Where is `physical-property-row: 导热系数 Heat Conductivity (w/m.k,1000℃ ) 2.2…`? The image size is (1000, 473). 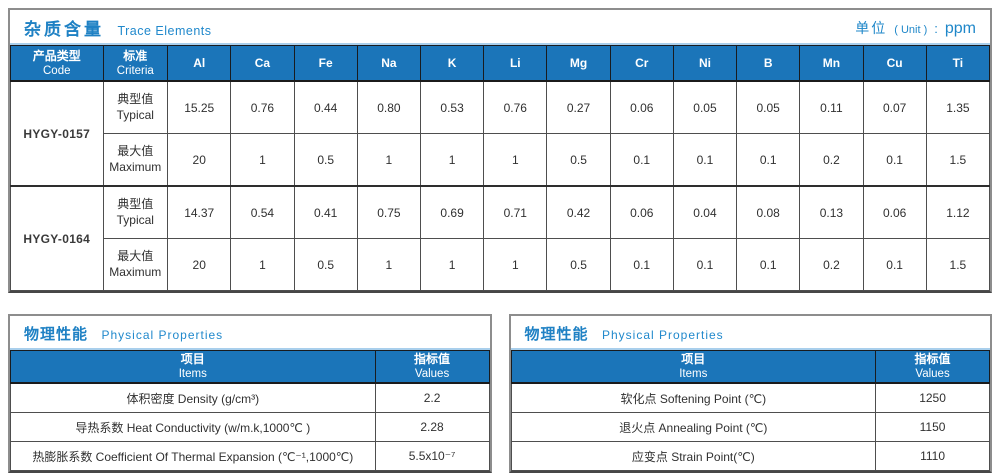 physical-property-row: 导热系数 Heat Conductivity (w/m.k,1000℃ ) 2.2… is located at coordinates (250, 427).